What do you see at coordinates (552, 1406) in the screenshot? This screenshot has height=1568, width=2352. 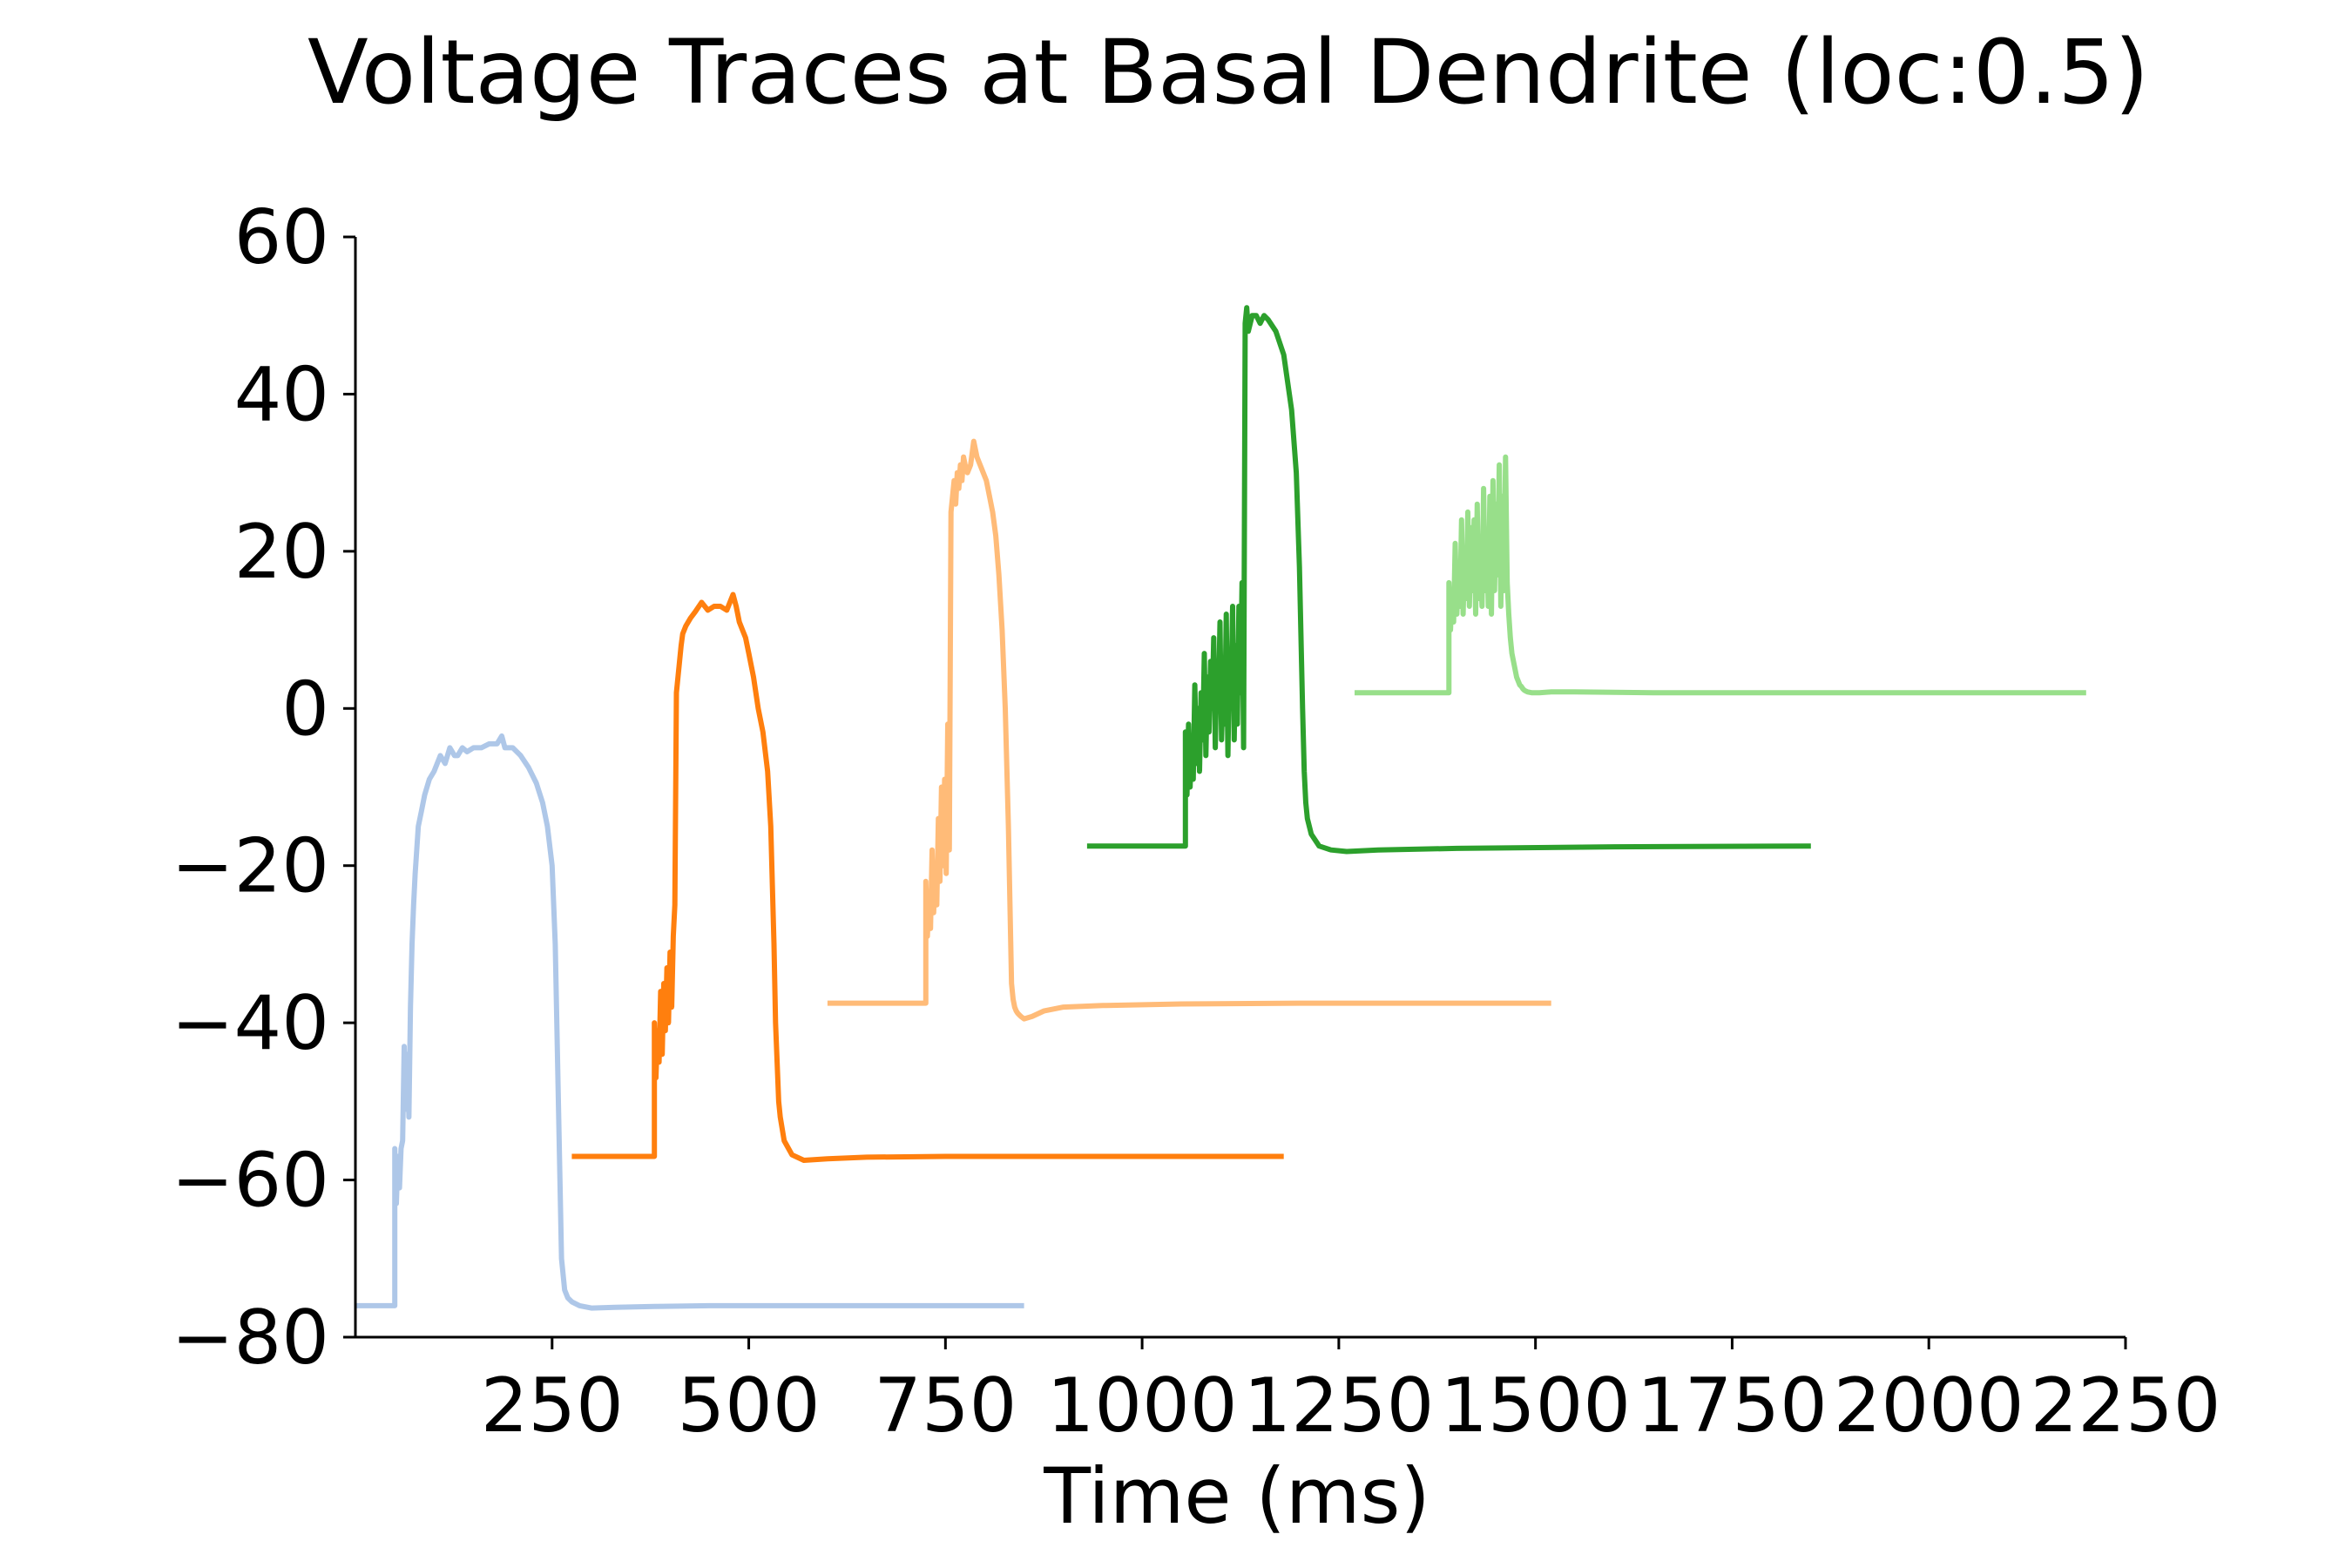 I see `x-tick-label: 250` at bounding box center [552, 1406].